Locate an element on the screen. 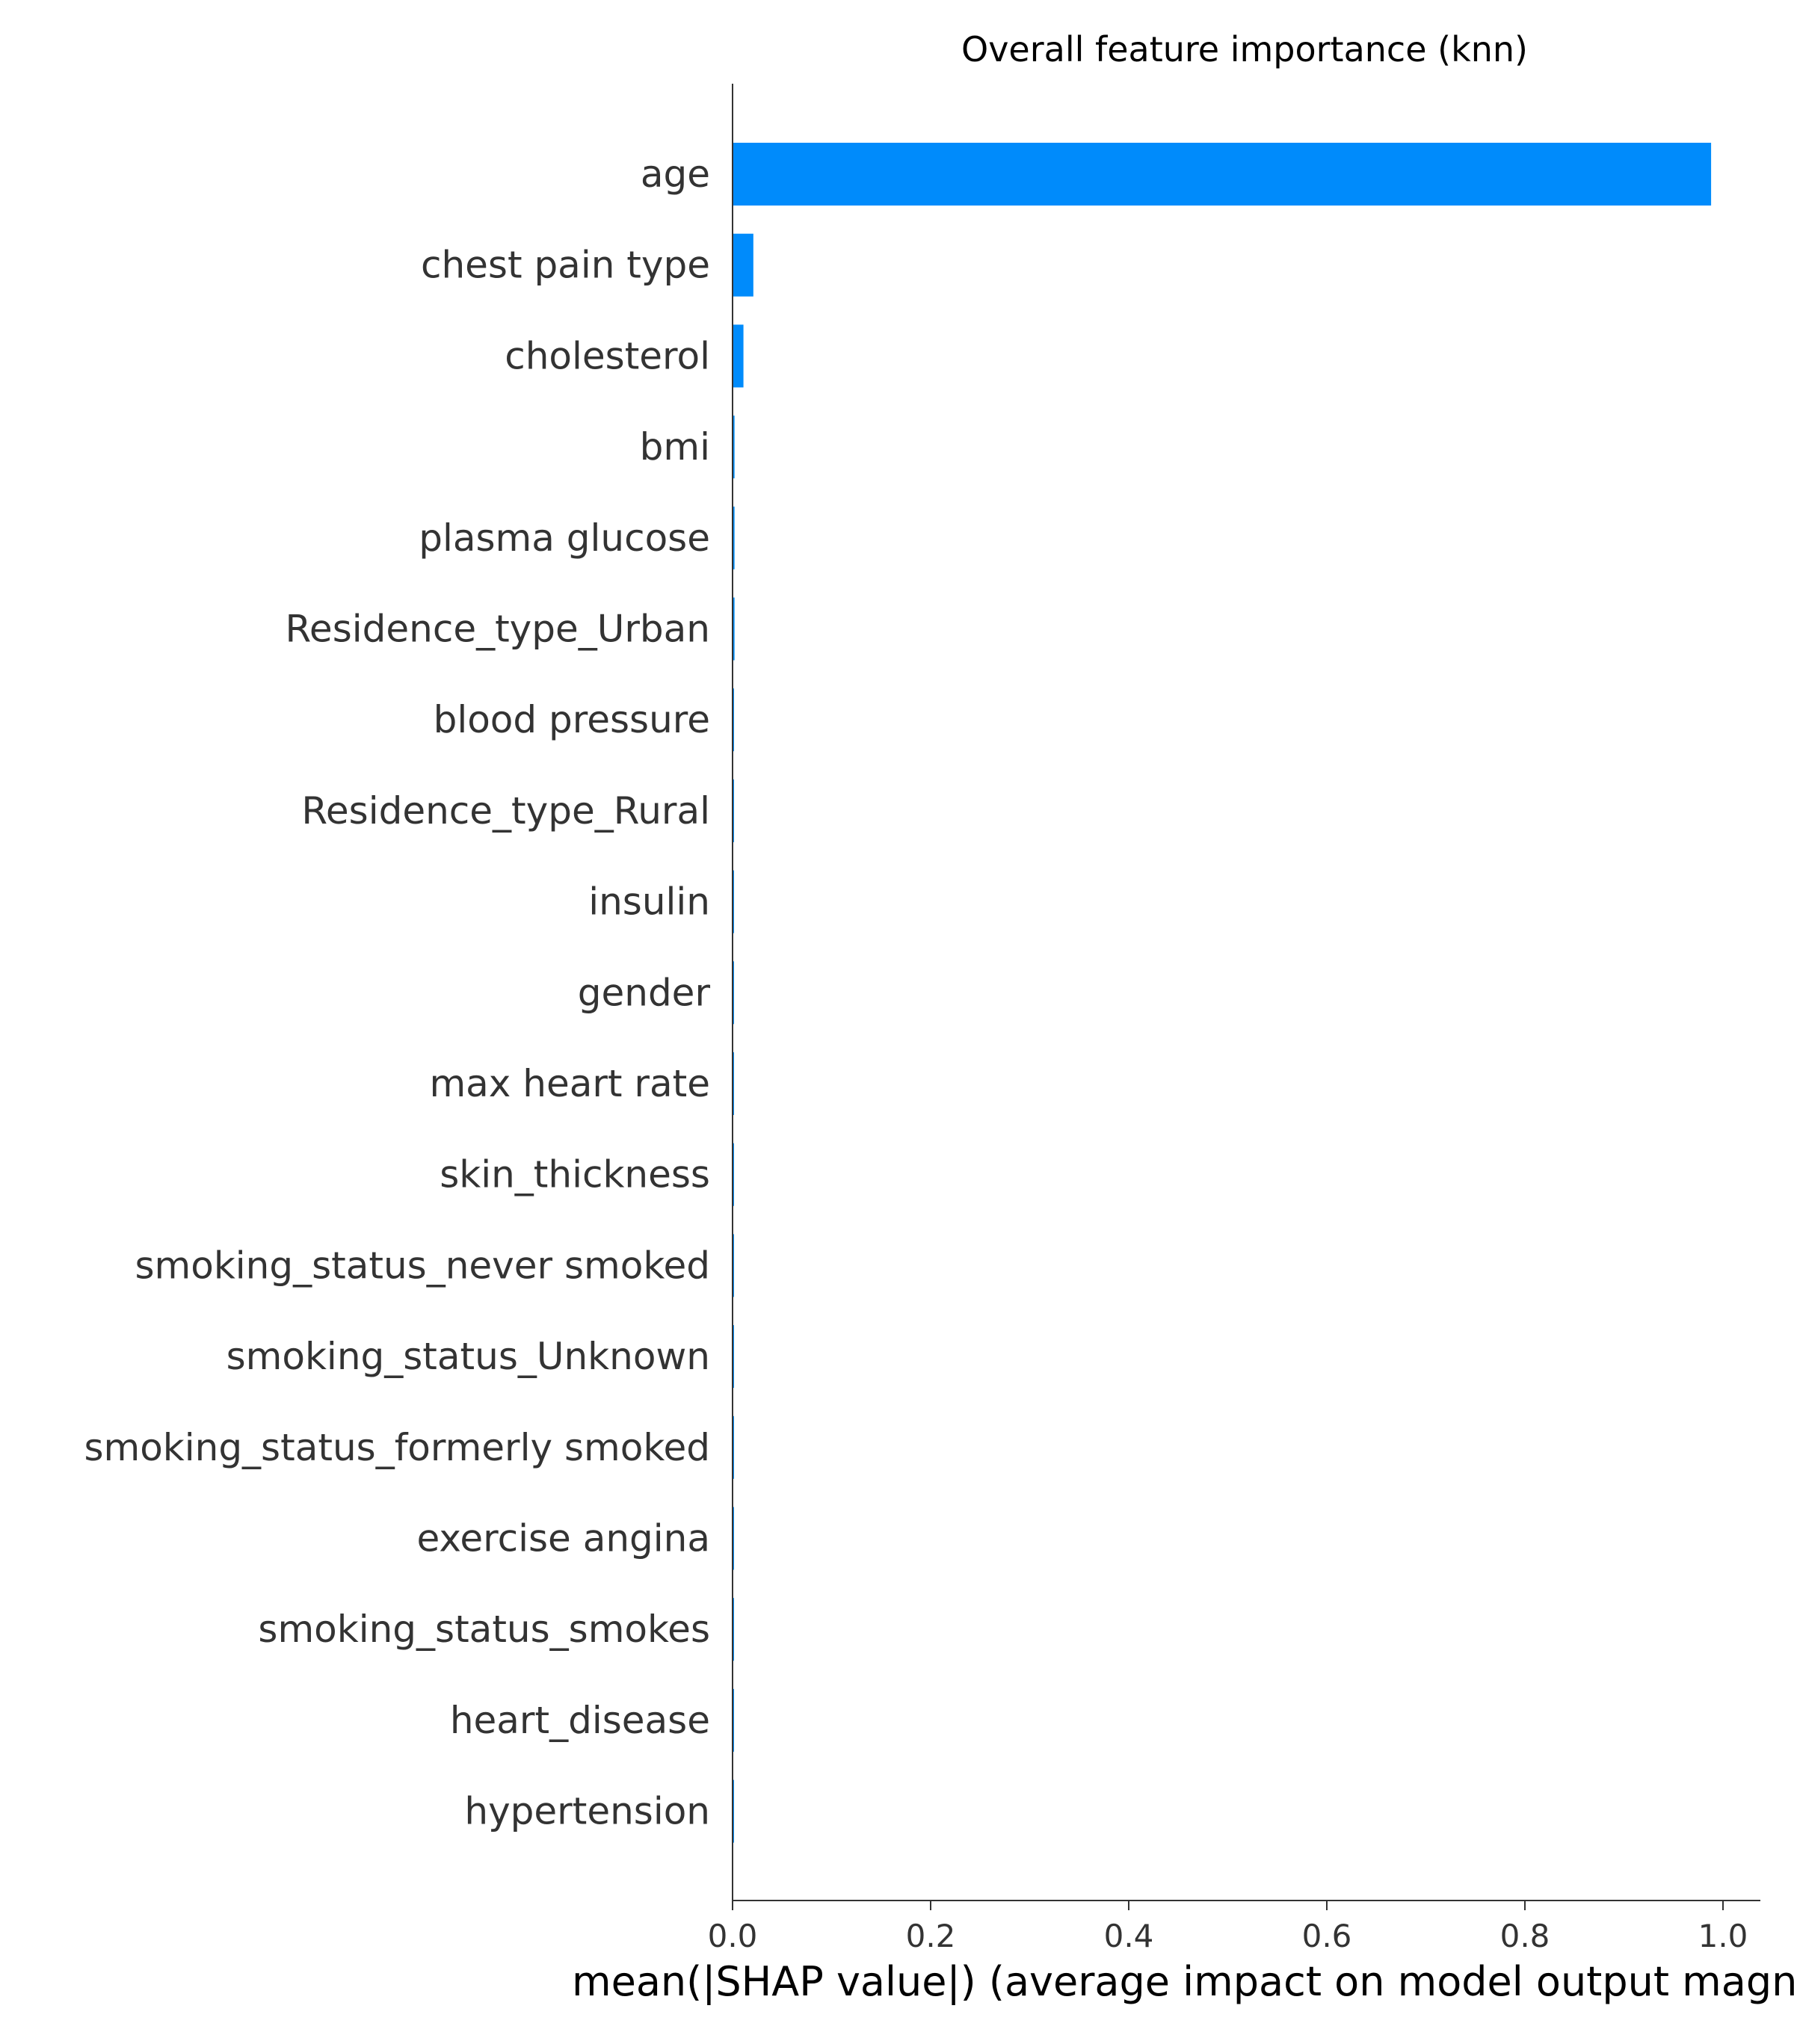  y-tick-label-15: exercise angina is located at coordinates (563, 1538).